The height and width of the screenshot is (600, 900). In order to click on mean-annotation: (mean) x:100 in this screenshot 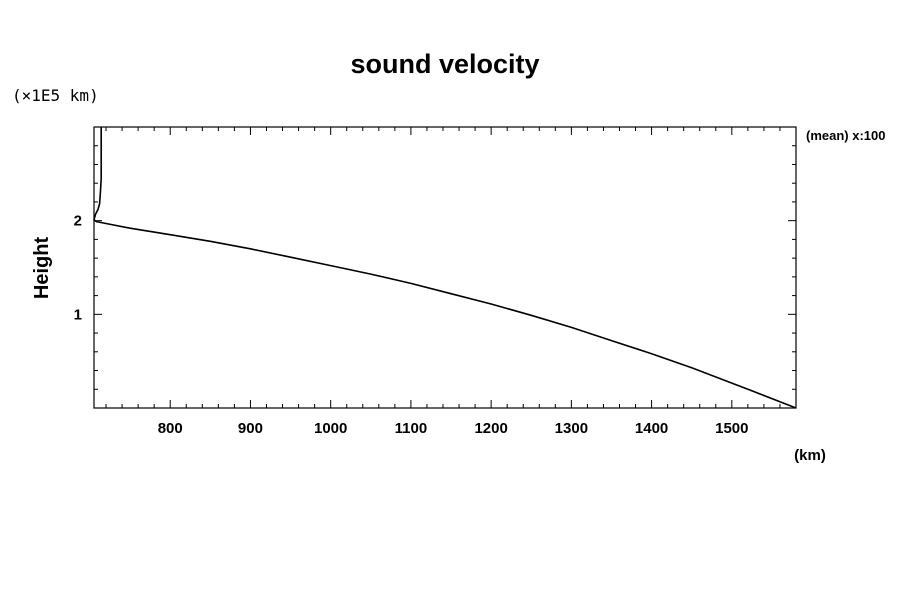, I will do `click(845, 135)`.